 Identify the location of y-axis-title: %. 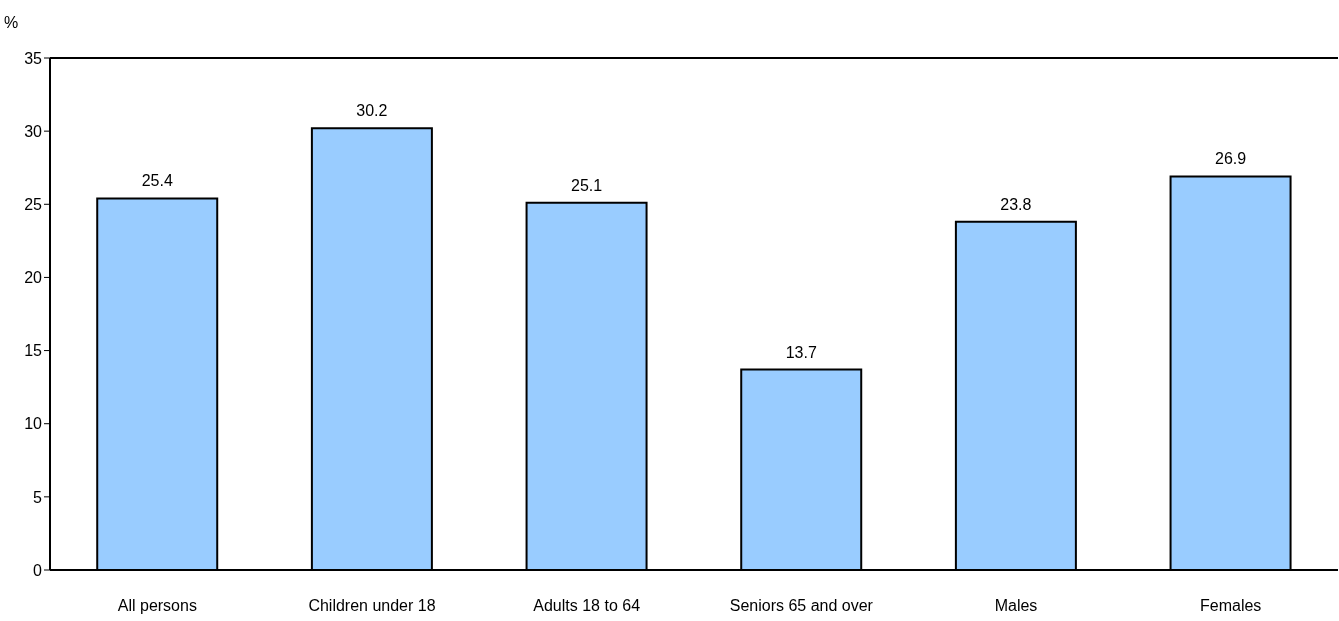
(11, 23).